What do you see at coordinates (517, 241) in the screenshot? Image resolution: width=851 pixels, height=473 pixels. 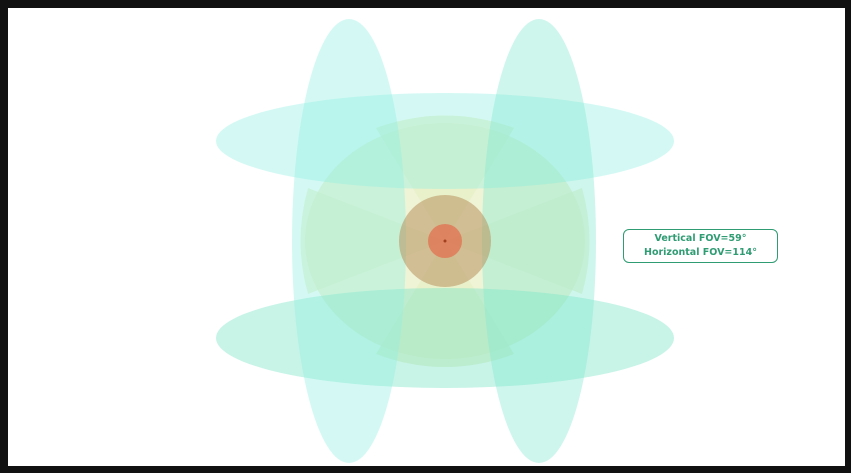 I see `cone-right` at bounding box center [517, 241].